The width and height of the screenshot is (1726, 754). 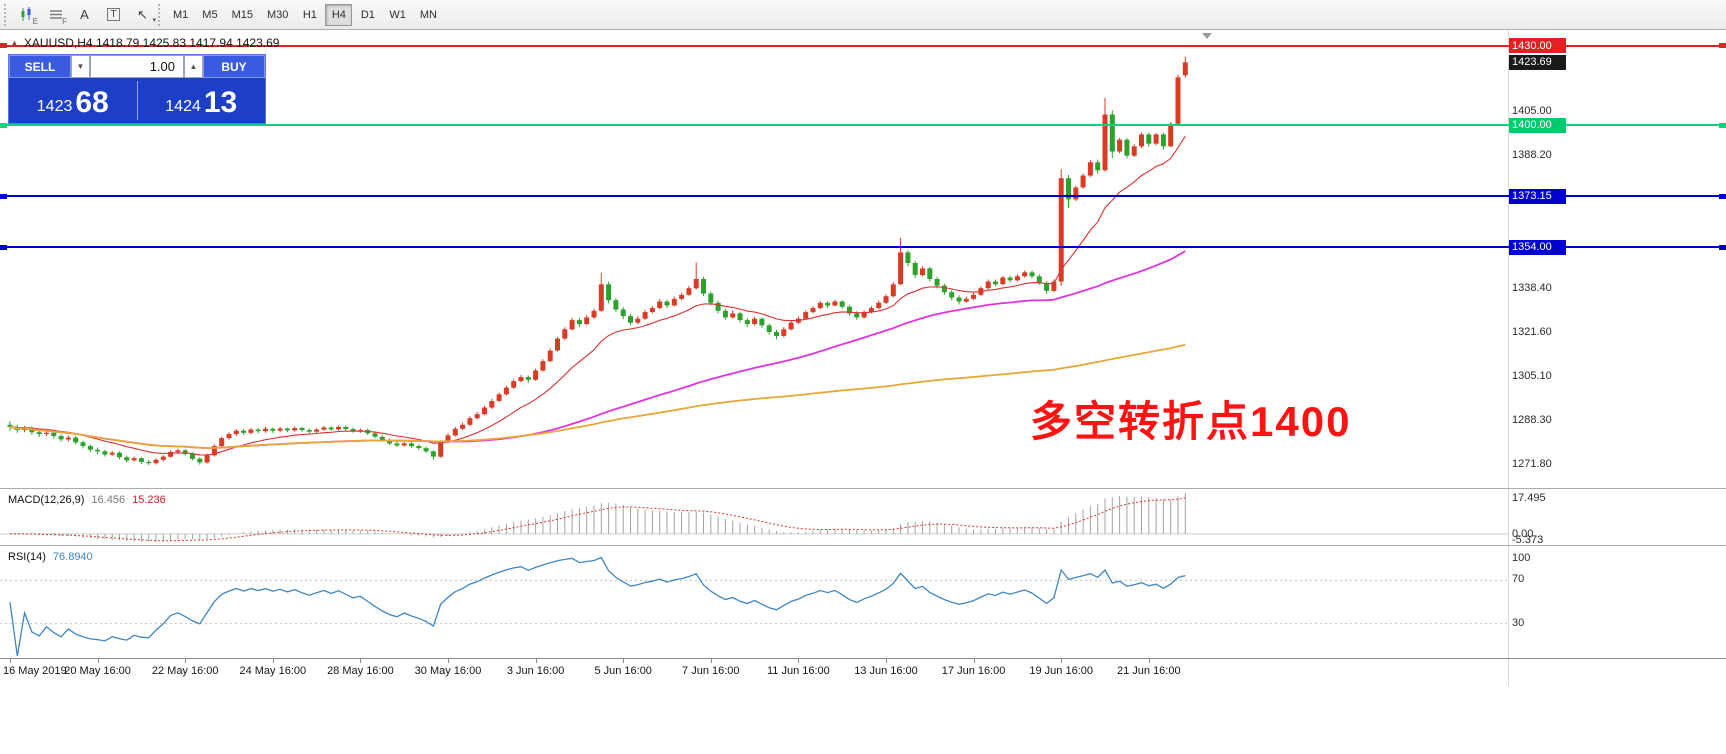 What do you see at coordinates (1532, 110) in the screenshot?
I see `price-axis-label: 1405.00` at bounding box center [1532, 110].